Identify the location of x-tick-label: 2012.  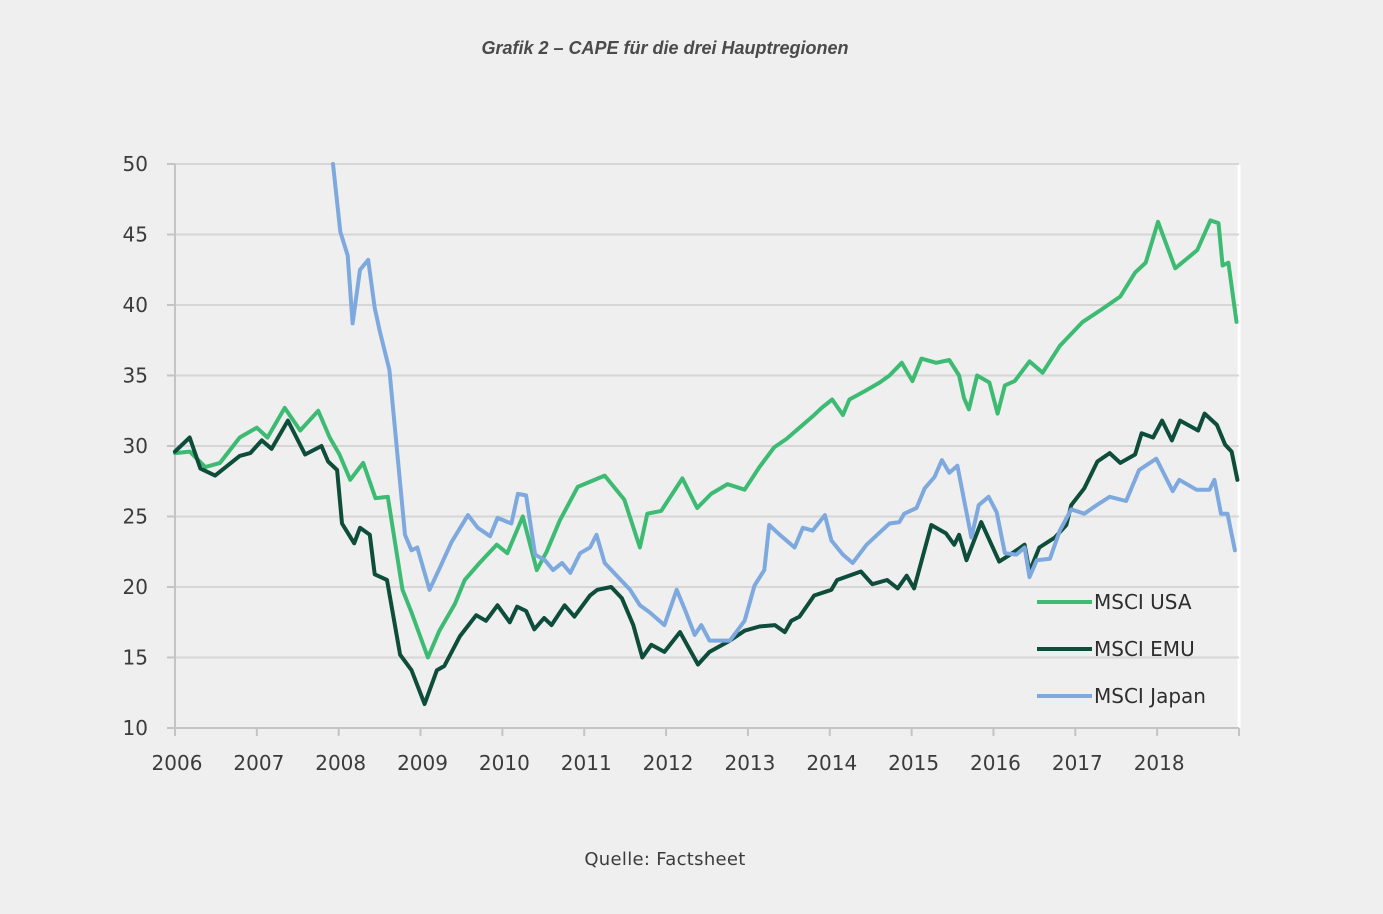
(668, 763).